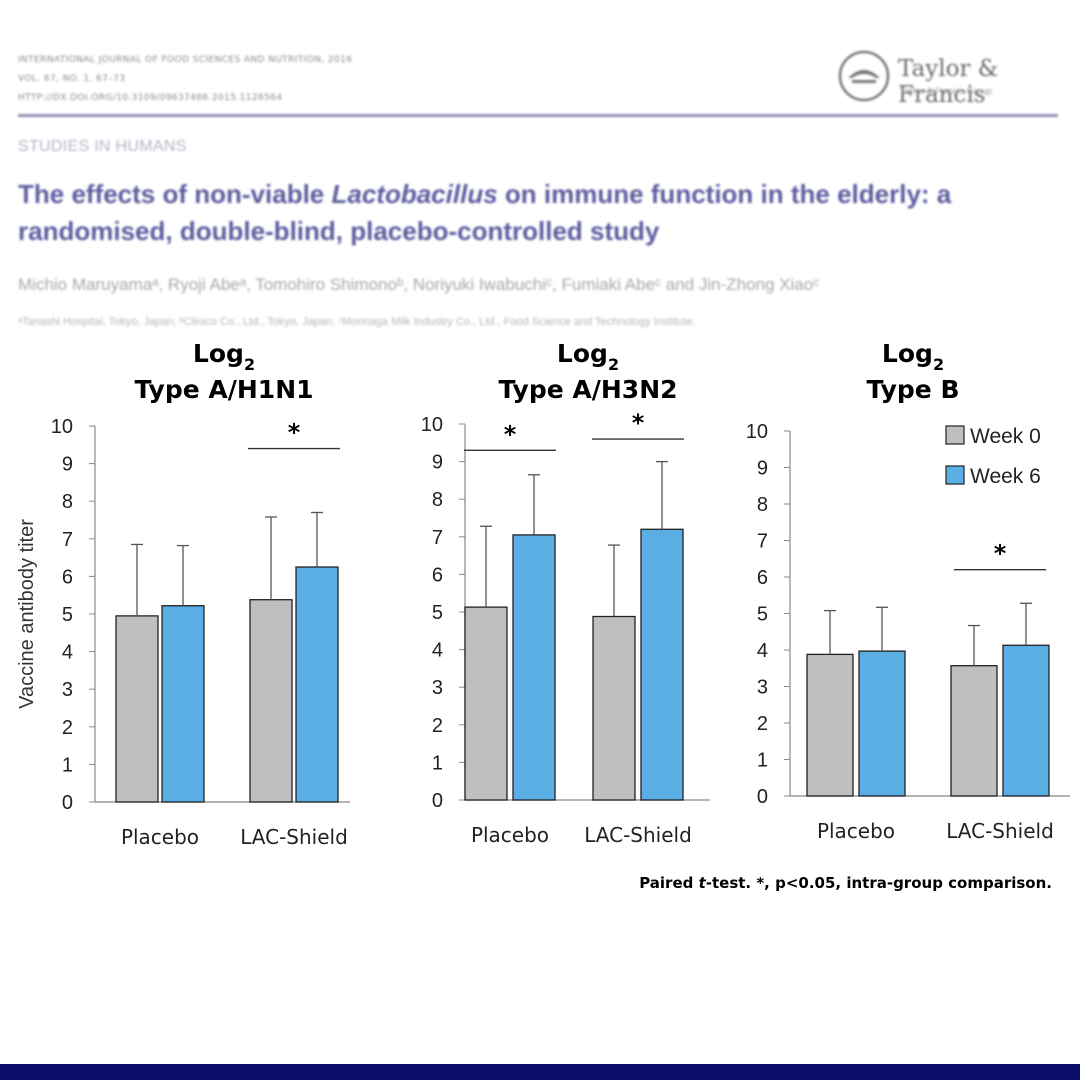 The height and width of the screenshot is (1080, 1080). Describe the element at coordinates (414, 194) in the screenshot. I see `paper-title-italic: Lactobacillus` at that location.